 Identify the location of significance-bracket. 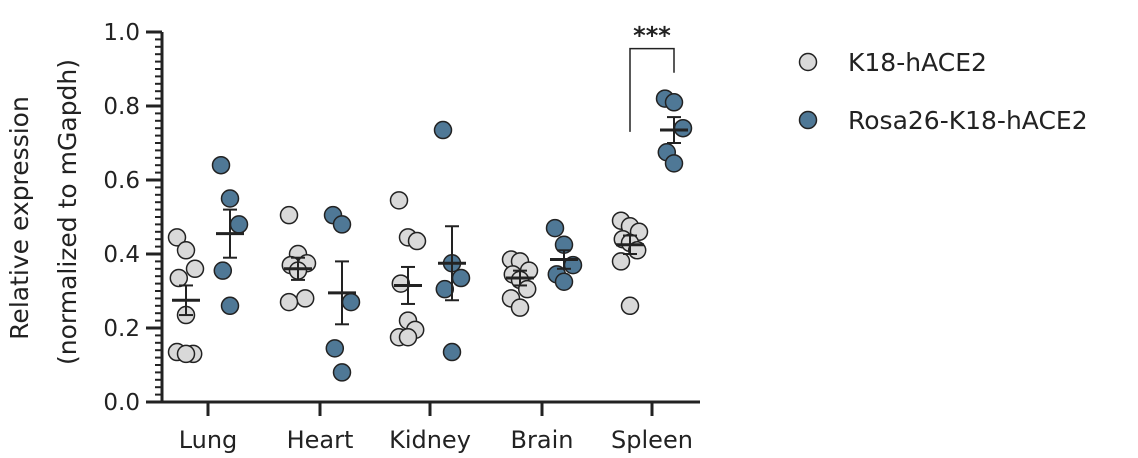
(652, 89).